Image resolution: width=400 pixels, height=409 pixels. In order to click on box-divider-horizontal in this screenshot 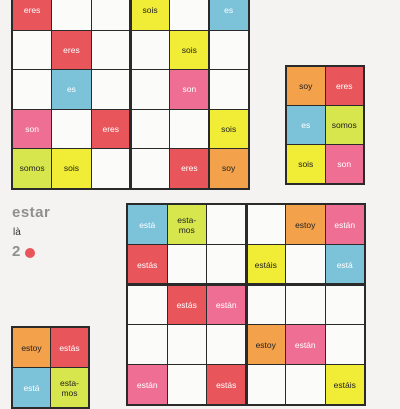, I will do `click(245, 284)`.